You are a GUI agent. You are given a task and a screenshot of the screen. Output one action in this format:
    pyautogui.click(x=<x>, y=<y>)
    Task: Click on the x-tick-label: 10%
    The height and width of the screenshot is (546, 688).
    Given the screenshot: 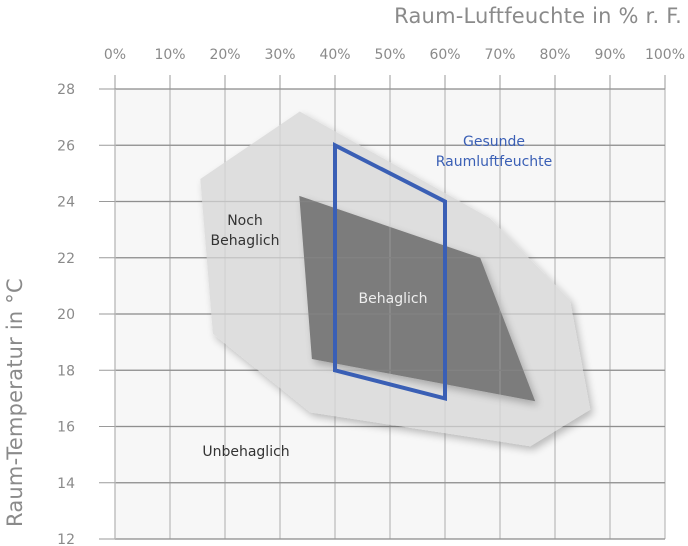 What is the action you would take?
    pyautogui.click(x=169, y=55)
    